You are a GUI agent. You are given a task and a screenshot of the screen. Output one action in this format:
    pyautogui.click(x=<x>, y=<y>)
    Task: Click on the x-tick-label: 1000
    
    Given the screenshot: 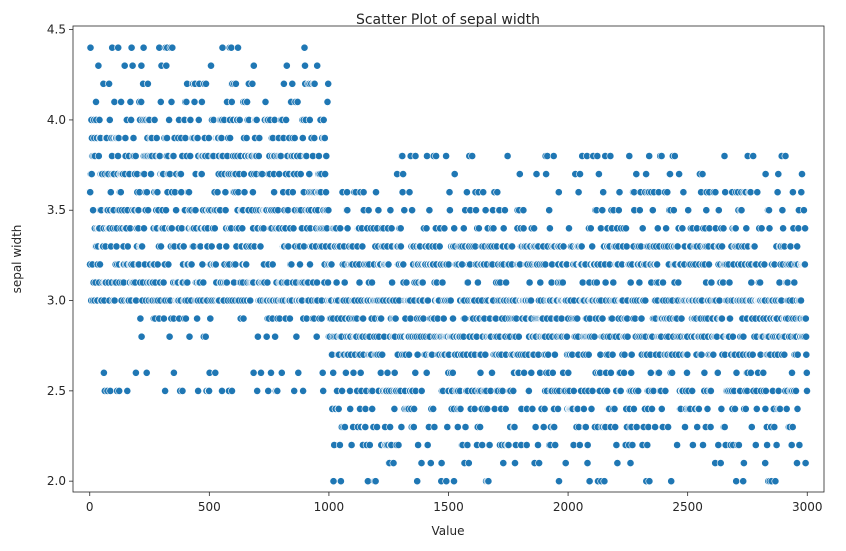 What is the action you would take?
    pyautogui.click(x=329, y=507)
    